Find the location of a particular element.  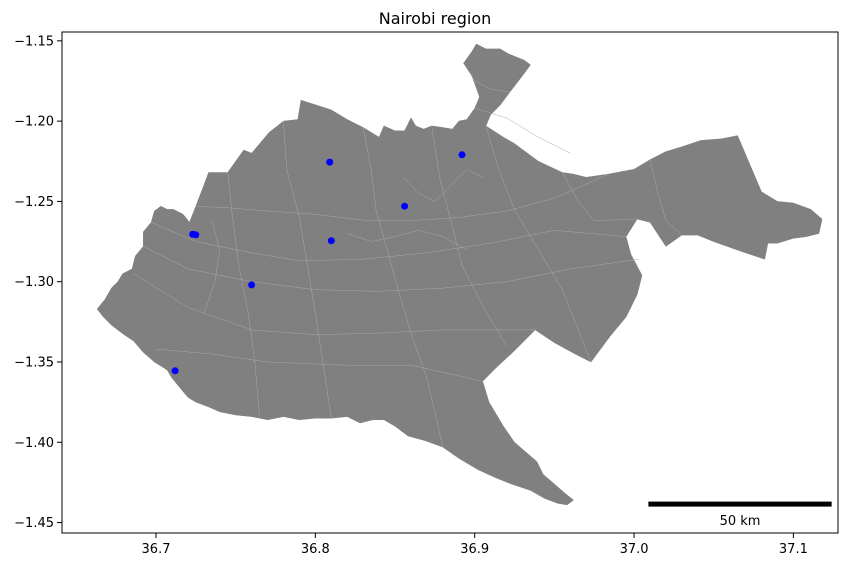

x-tick-label: 37.0 is located at coordinates (634, 549).